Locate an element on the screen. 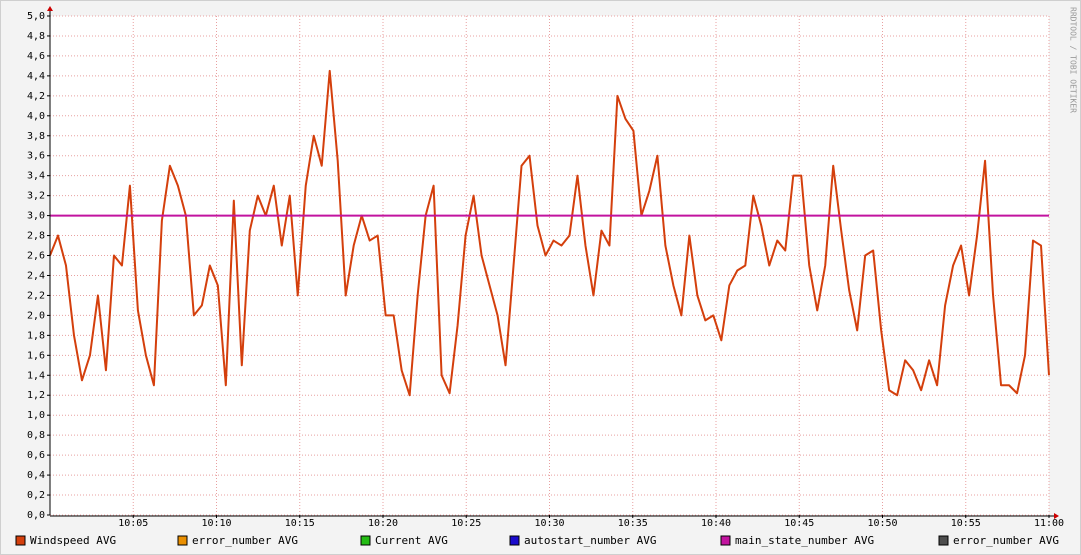 The width and height of the screenshot is (1081, 555). y-arrow is located at coordinates (50, 8).